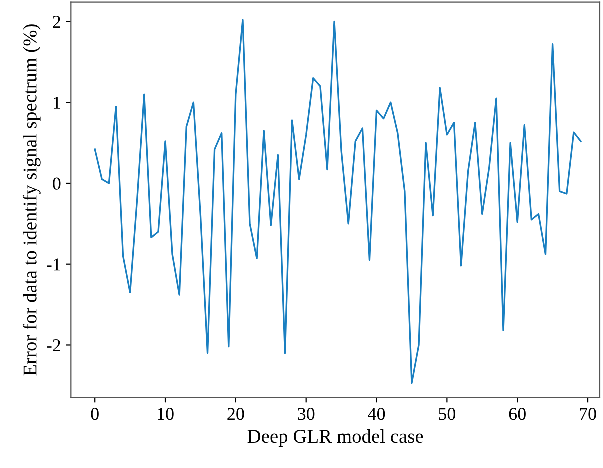 This screenshot has height=468, width=603. Describe the element at coordinates (53, 264) in the screenshot. I see `y-tick-label: -1` at that location.